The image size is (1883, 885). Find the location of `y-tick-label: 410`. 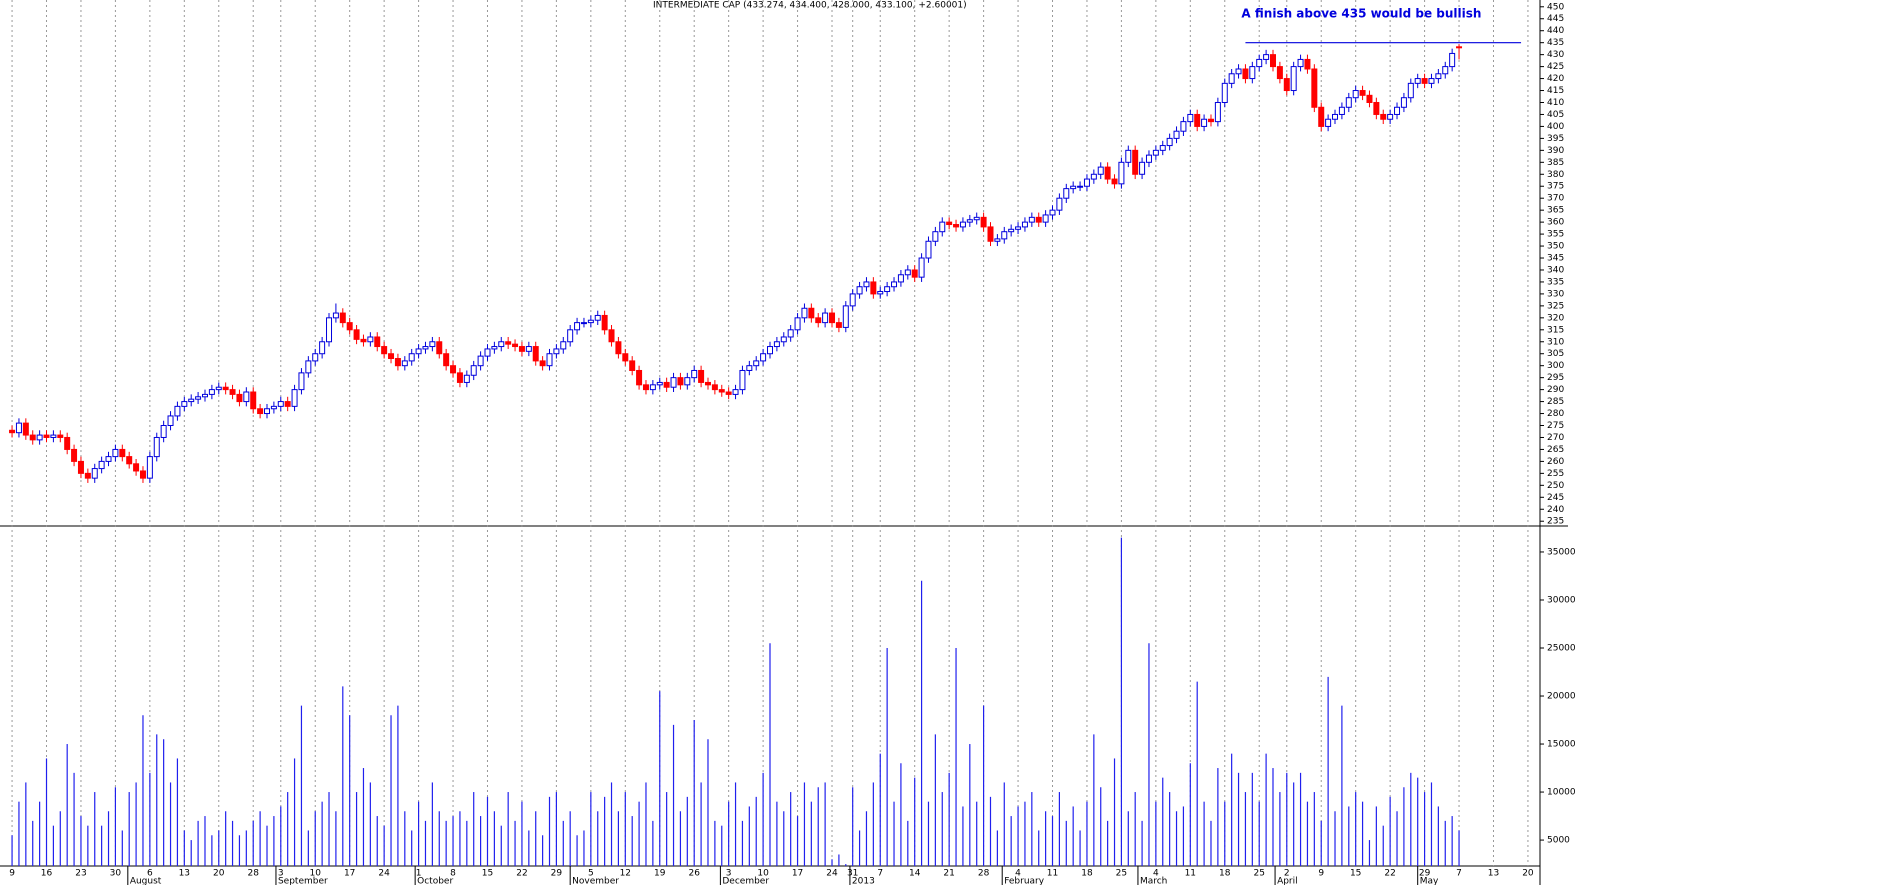

y-tick-label: 410 is located at coordinates (1555, 103).